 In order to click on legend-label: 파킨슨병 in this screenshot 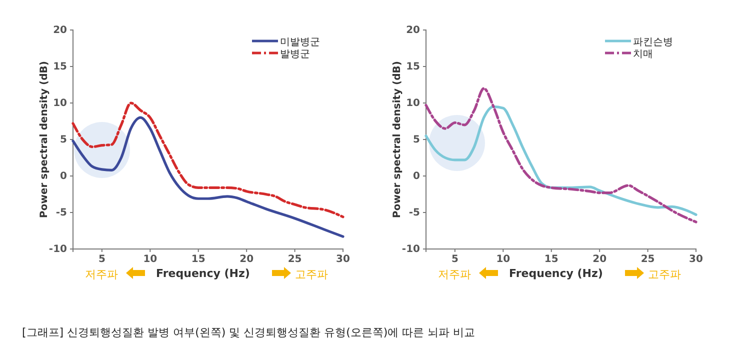, I will do `click(653, 42)`.